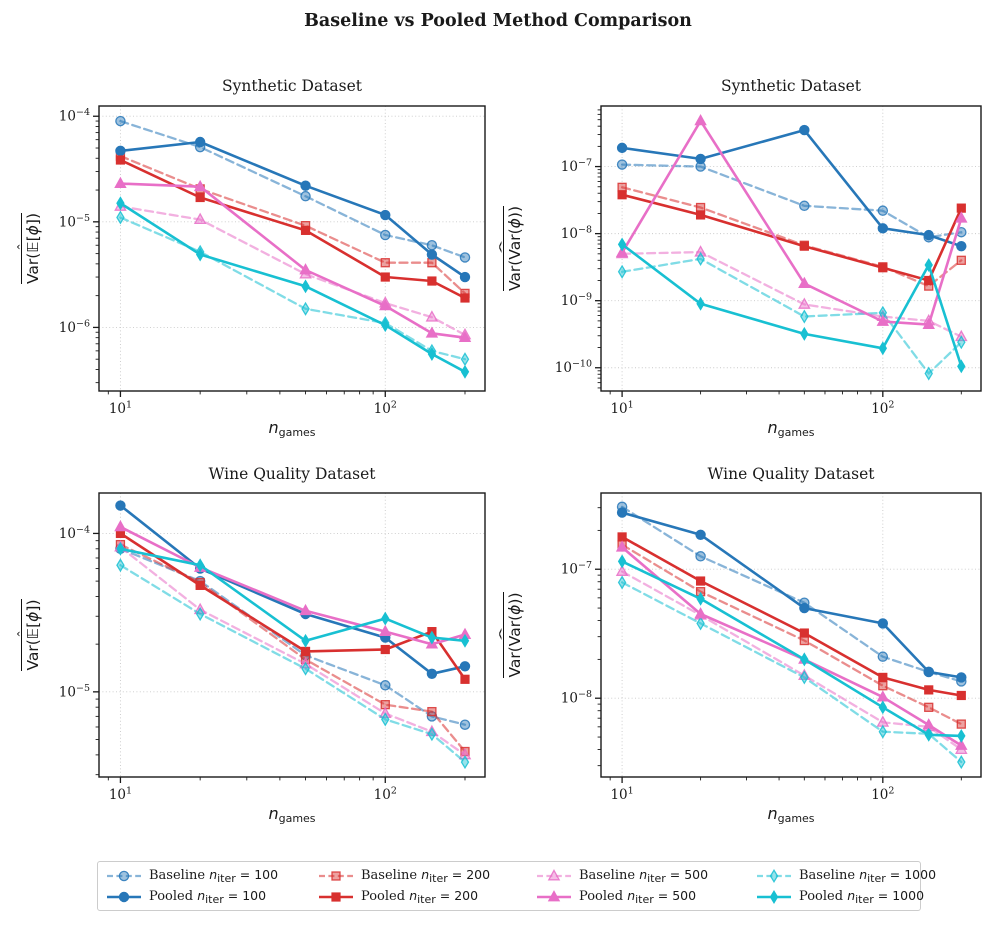  I want to click on legend-sample-diamond-icon, so click(774, 875).